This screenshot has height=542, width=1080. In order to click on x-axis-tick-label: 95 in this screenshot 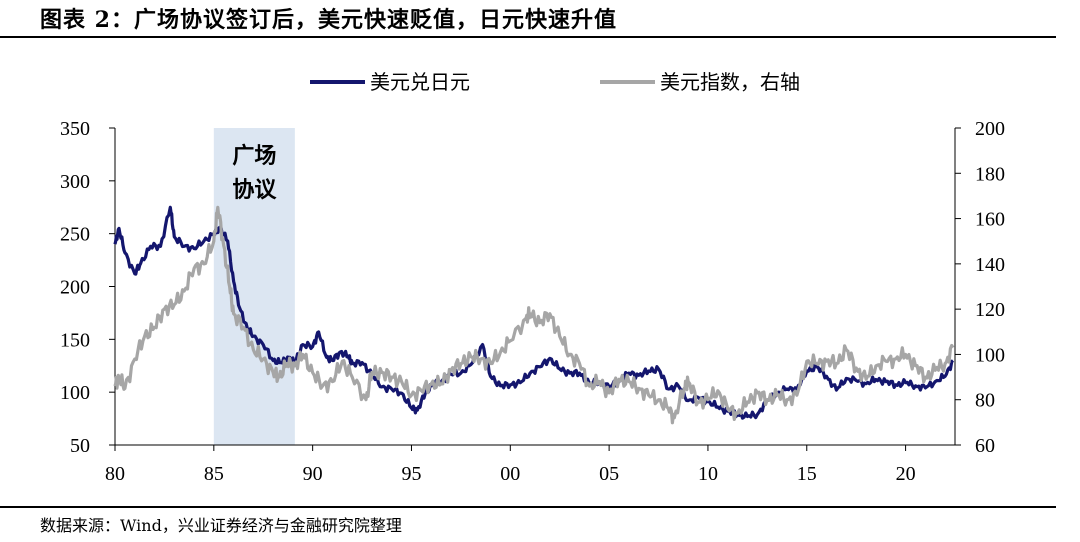, I will do `click(411, 474)`.